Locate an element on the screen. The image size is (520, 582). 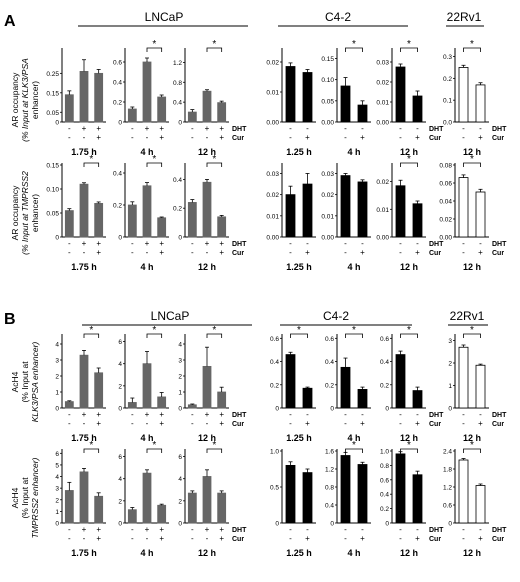
y-tick-label: 0.04 is located at coordinates (445, 202).